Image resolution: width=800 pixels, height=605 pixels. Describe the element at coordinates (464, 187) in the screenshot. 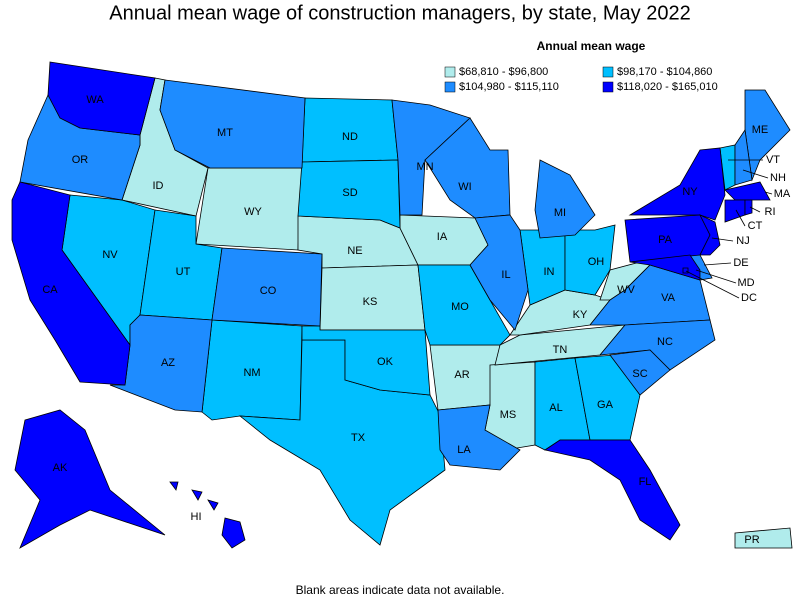

I see `state-label: WI` at that location.